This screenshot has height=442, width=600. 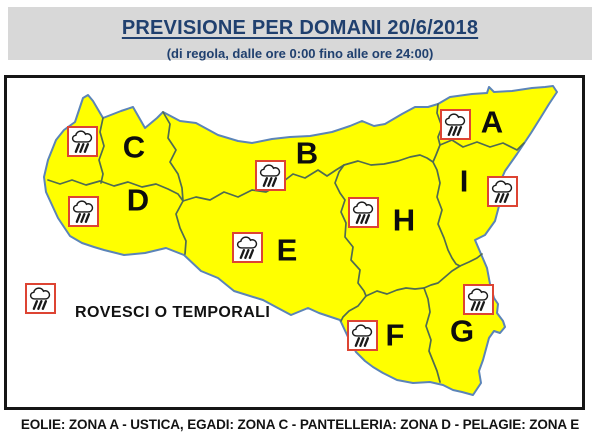 I want to click on zone-label-e: E, so click(x=287, y=250).